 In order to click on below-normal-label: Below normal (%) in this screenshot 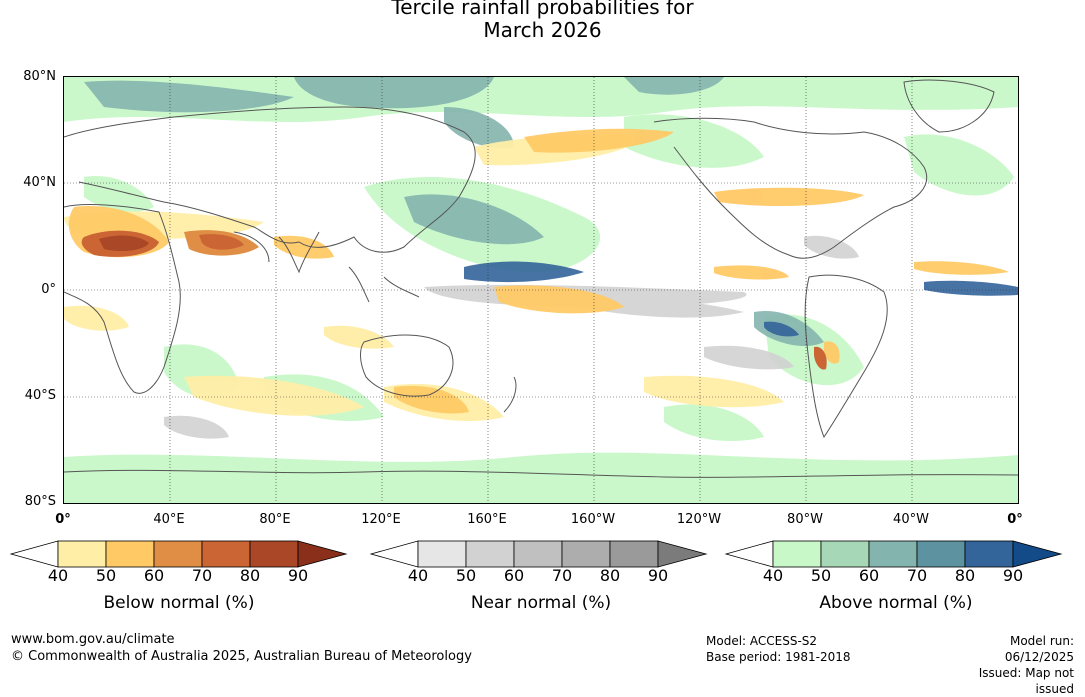, I will do `click(179, 603)`.